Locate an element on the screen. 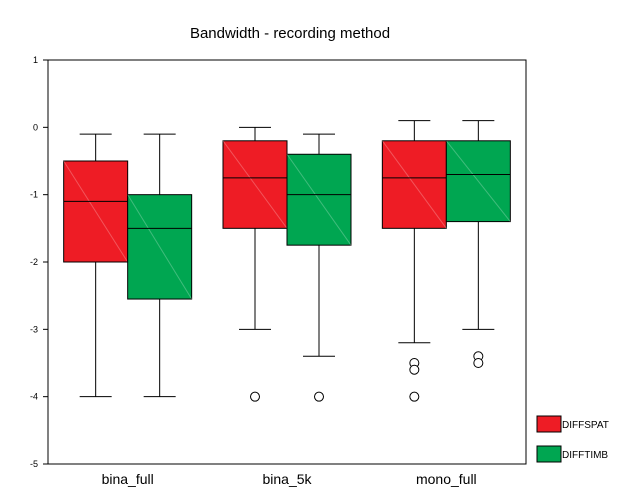  box-difftimb-bina_full is located at coordinates (160, 265).